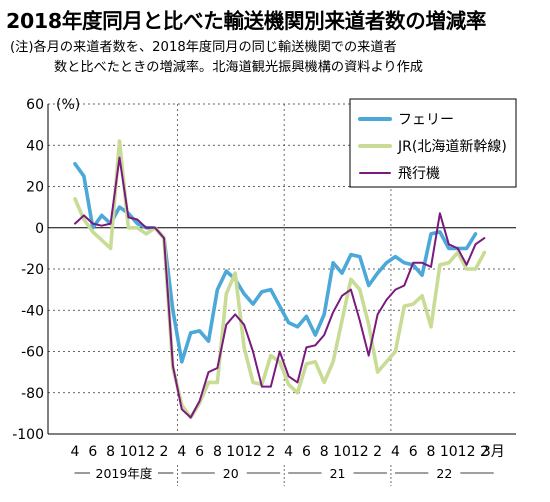 Image resolution: width=550 pixels, height=502 pixels. I want to click on y-tick-label: 0, so click(39, 229).